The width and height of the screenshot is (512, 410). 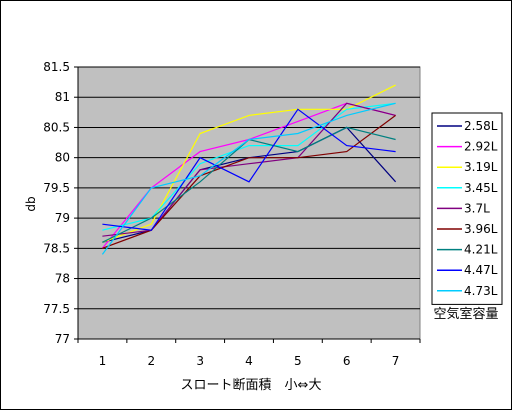 I want to click on y-tick-label: 81, so click(x=62, y=97).